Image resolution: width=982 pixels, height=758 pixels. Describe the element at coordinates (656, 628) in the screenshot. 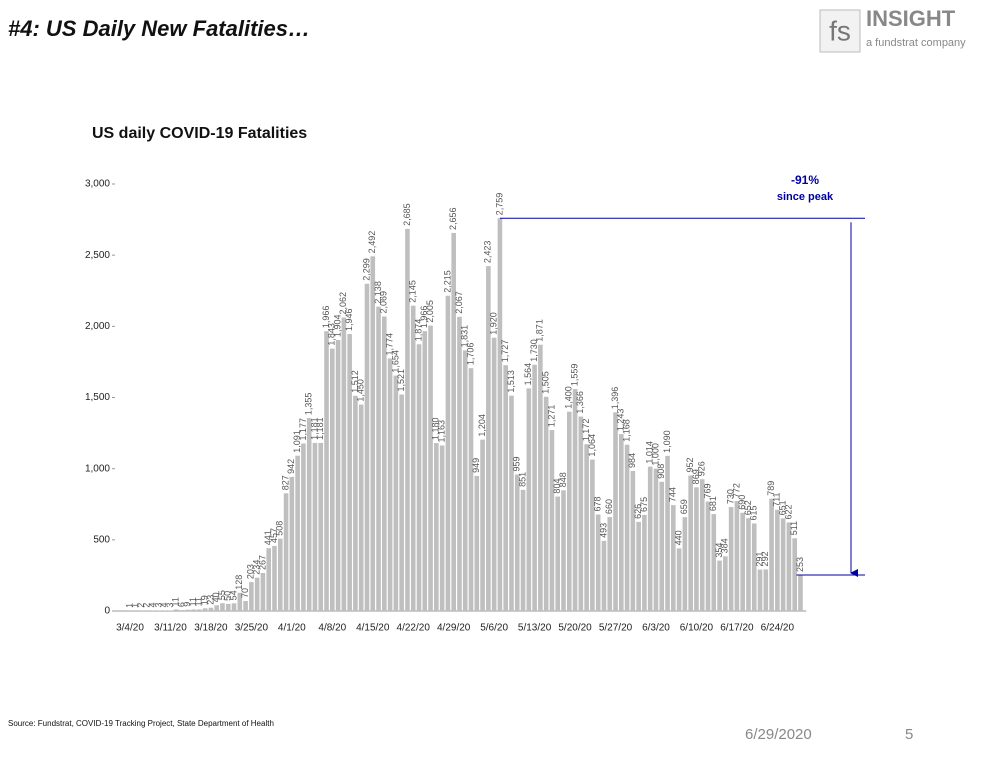

I see `x-tick-label: 6/3/20` at that location.